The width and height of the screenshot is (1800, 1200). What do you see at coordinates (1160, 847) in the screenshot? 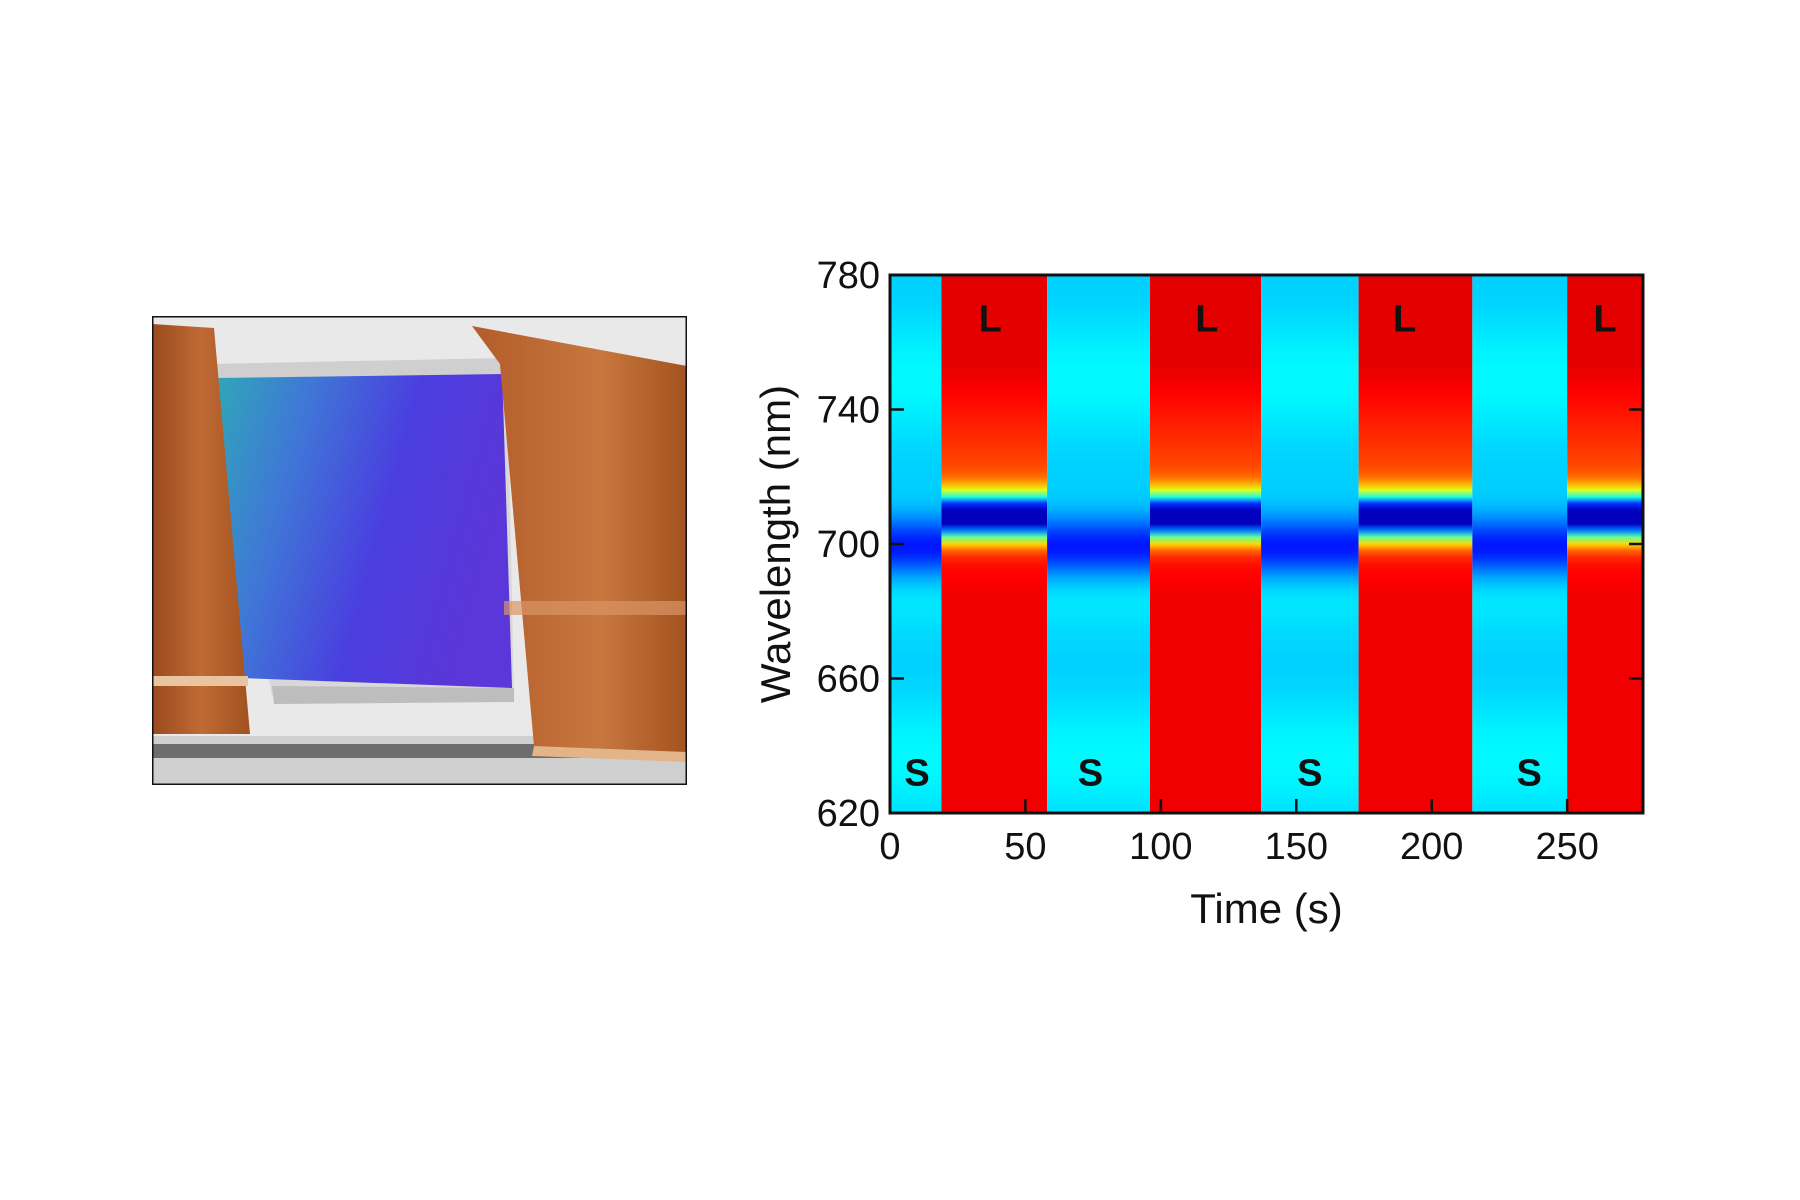
I see `x-tick-label-100: 100` at bounding box center [1160, 847].